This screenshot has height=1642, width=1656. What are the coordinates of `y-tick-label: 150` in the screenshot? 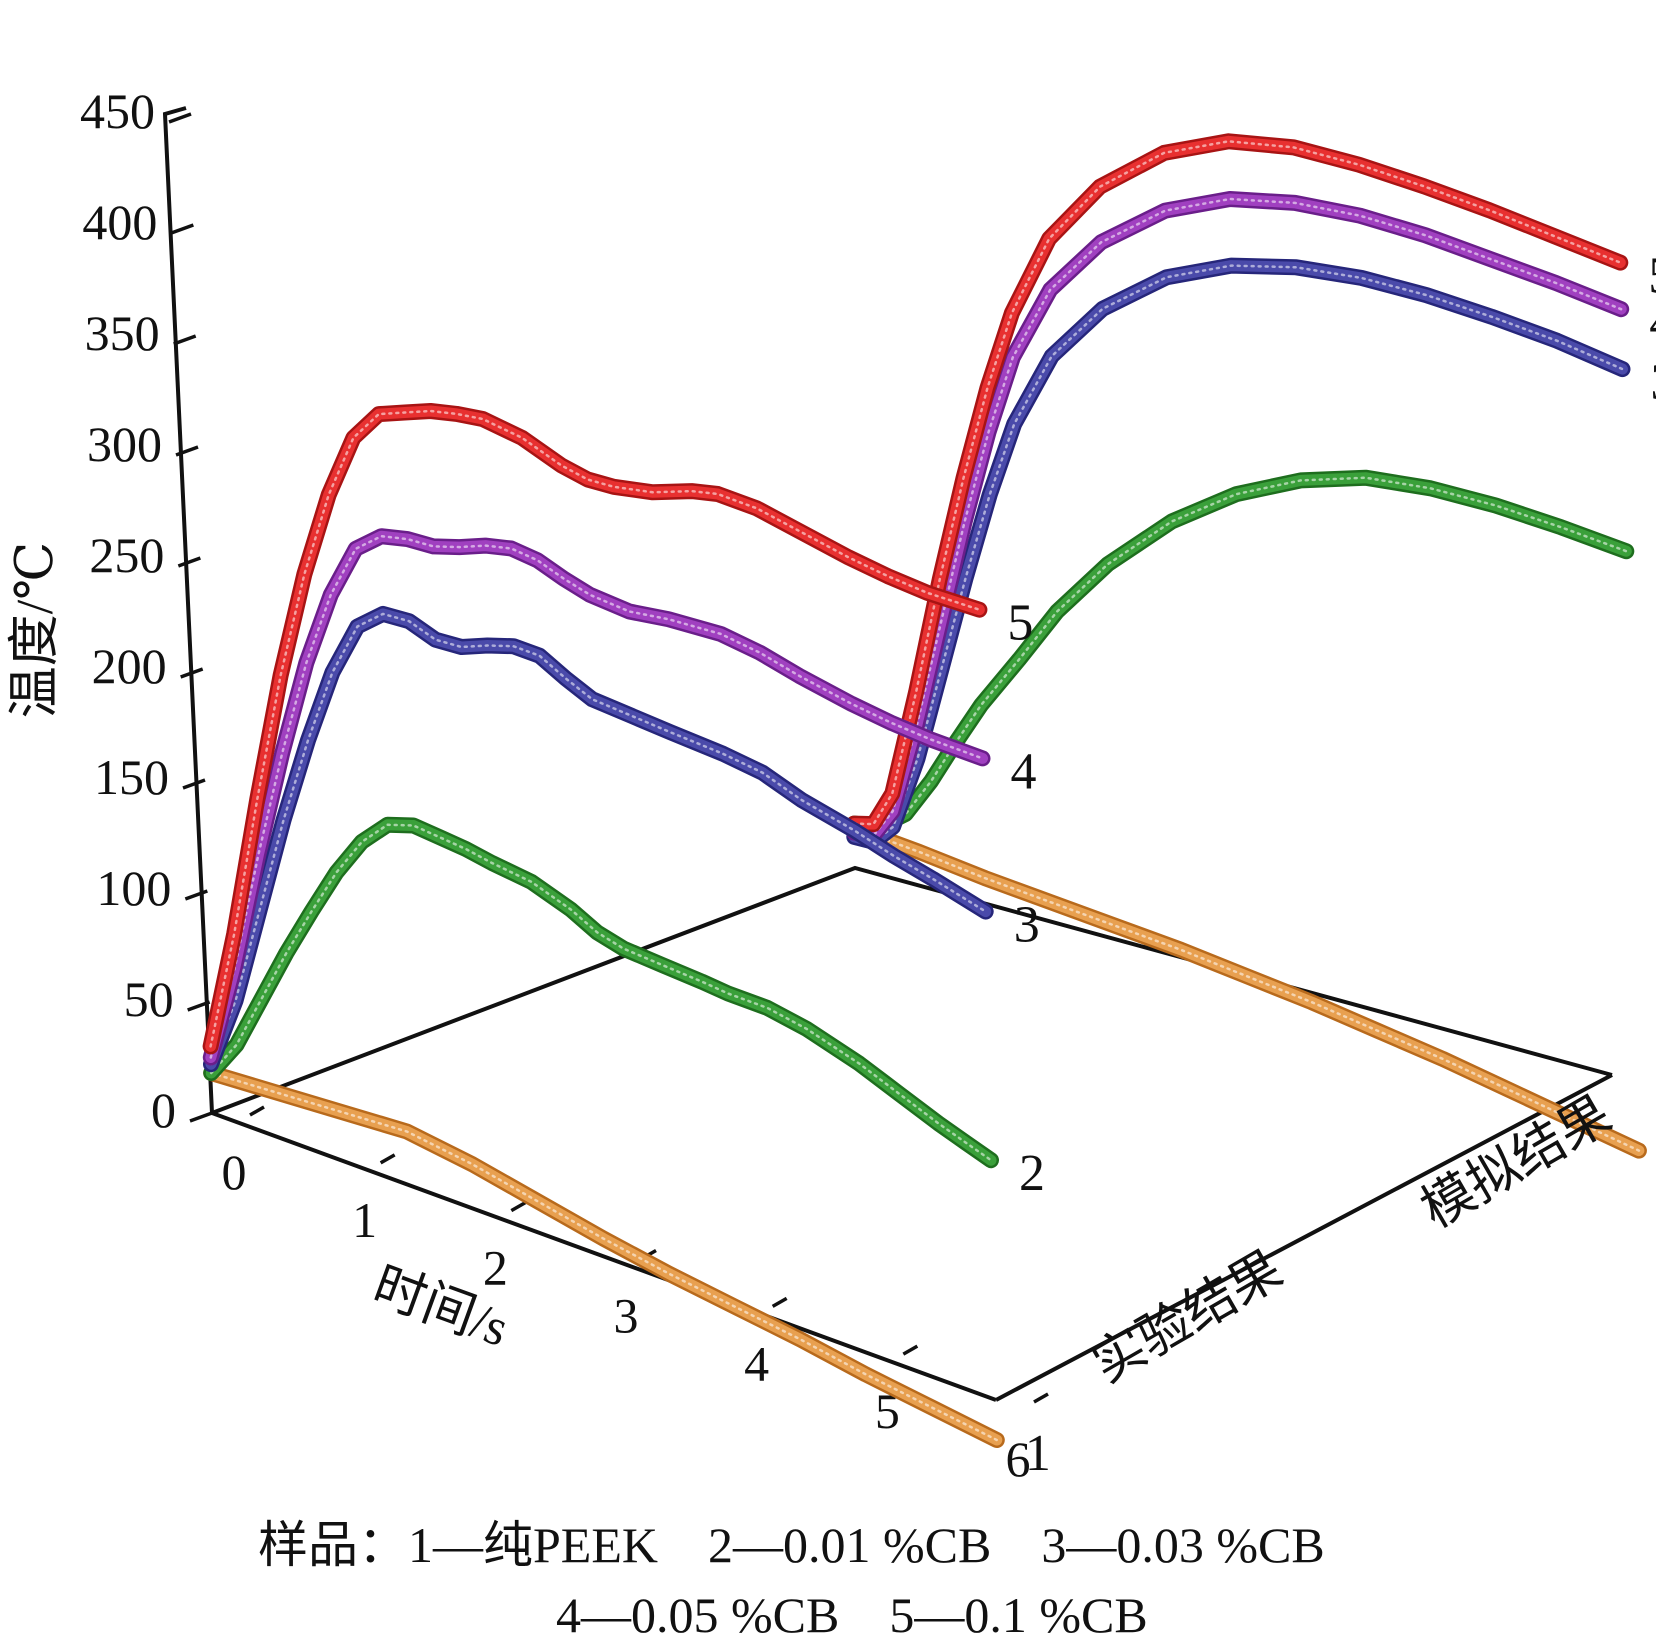 It's located at (131, 777).